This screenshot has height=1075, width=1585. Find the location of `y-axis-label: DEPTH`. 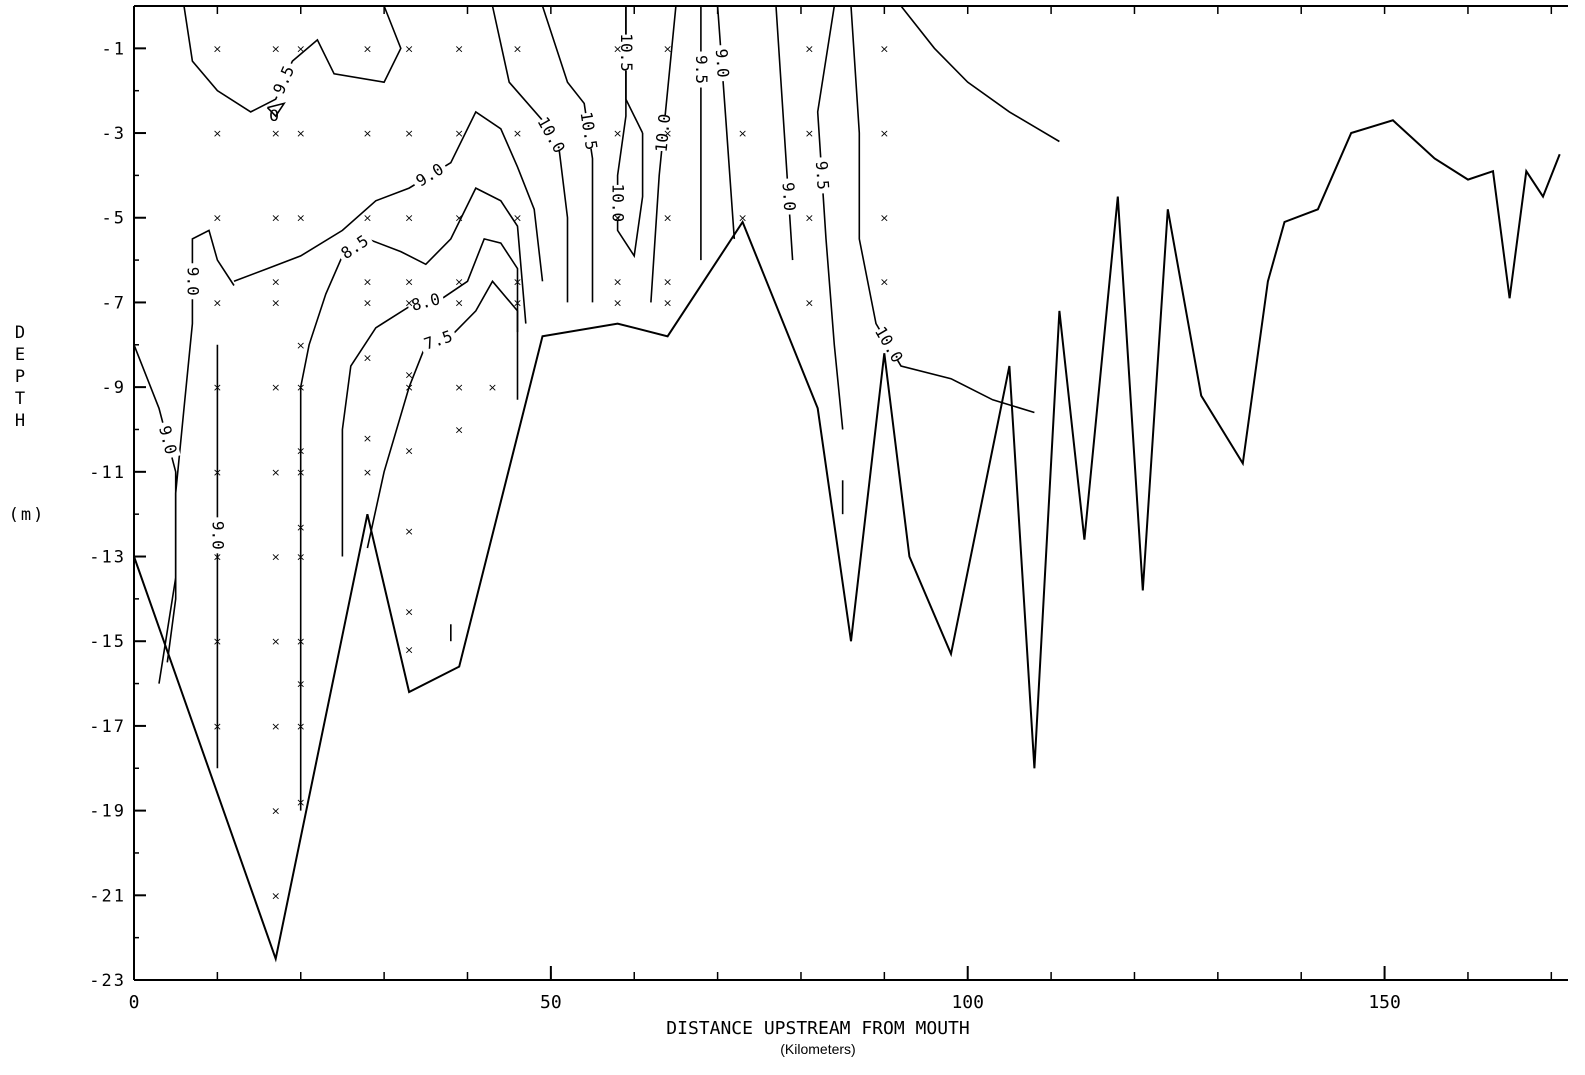

y-axis-label: DEPTH is located at coordinates (20, 378).